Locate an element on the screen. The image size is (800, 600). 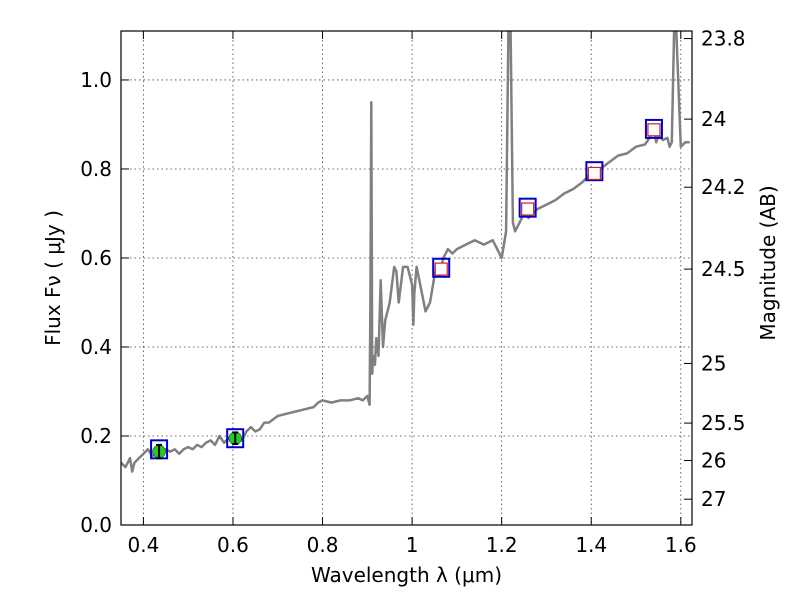
y-tick-label: 1.0 is located at coordinates (96, 80).